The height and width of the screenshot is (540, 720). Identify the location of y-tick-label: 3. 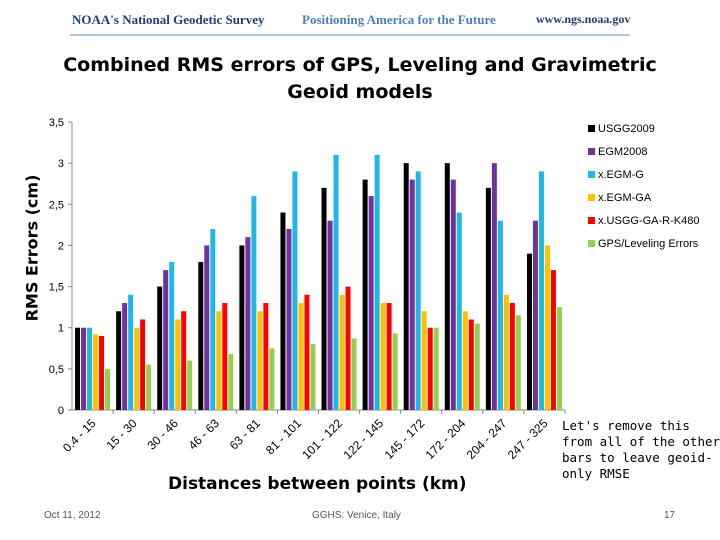
(61, 164).